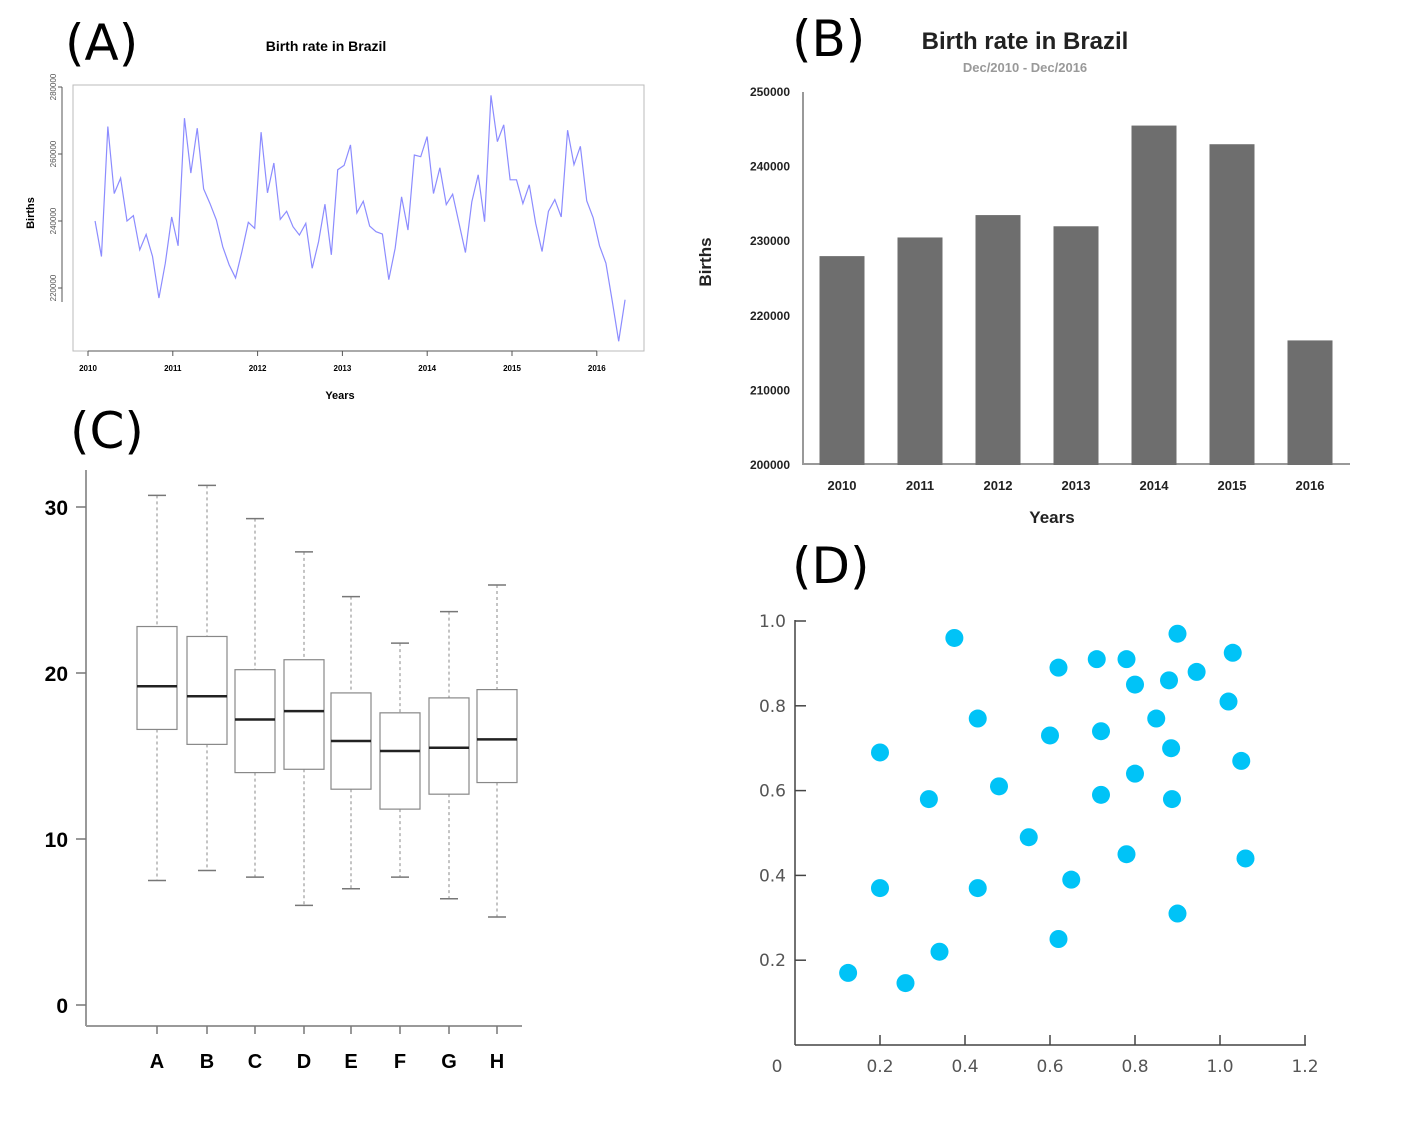 Image resolution: width=1403 pixels, height=1138 pixels. Describe the element at coordinates (512, 368) in the screenshot. I see `chart-a-x-tick-label: 2015` at that location.